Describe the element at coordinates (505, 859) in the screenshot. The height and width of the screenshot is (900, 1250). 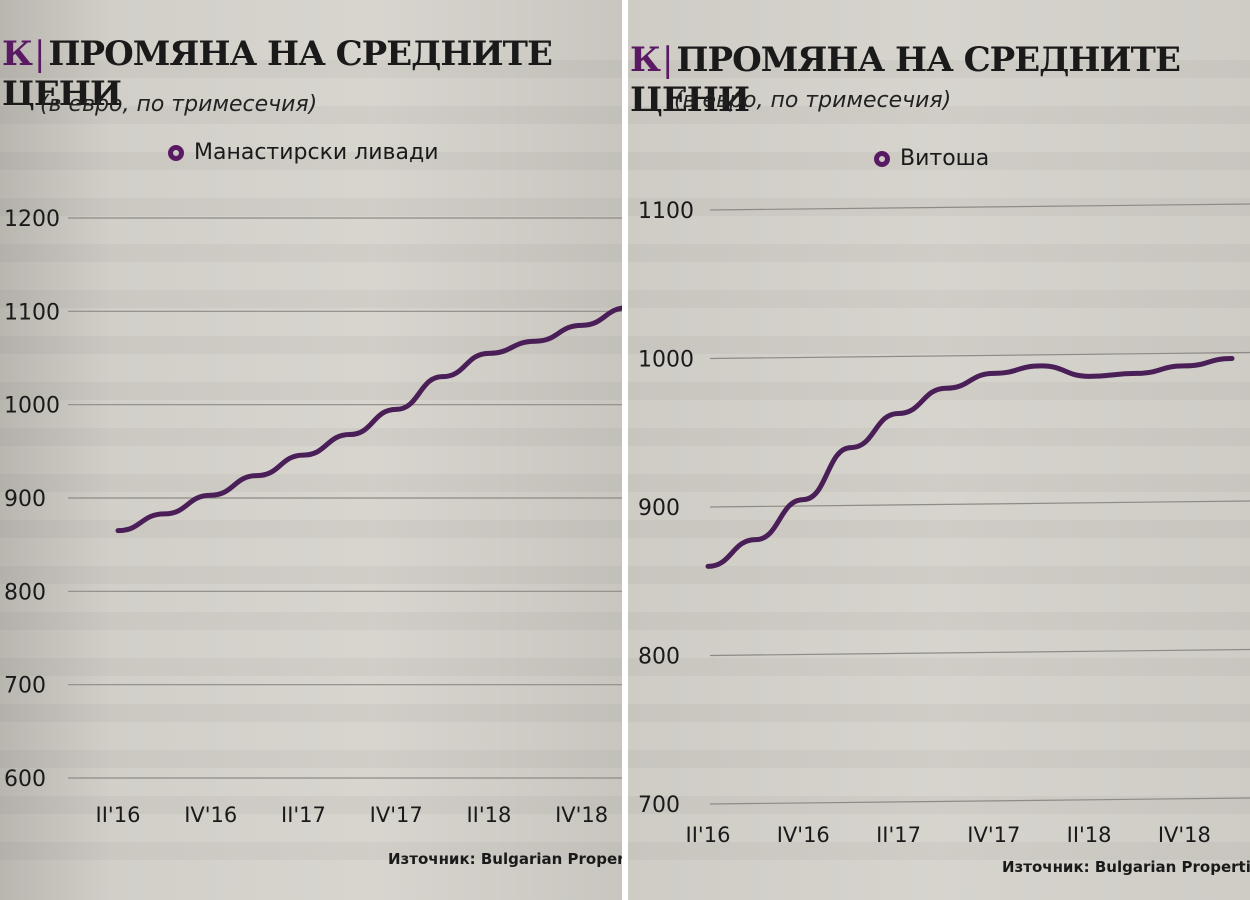
I see `chart-source: Източник: Bulgarian Proper` at that location.